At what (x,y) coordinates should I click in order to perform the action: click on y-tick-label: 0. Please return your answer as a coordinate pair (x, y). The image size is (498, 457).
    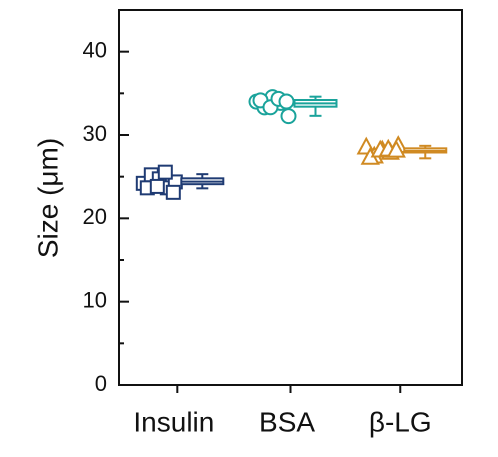
    Looking at the image, I should click on (101, 383).